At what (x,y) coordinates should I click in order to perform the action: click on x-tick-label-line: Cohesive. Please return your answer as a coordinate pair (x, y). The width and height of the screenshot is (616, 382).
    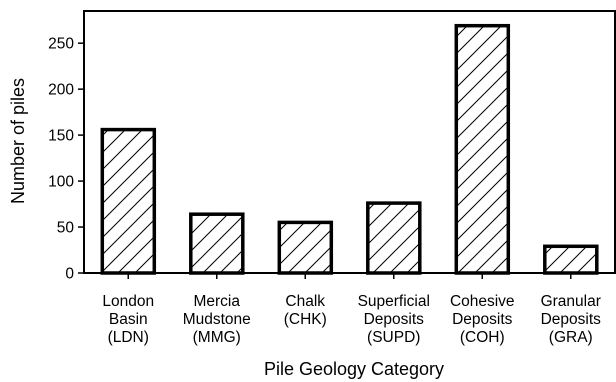
    Looking at the image, I should click on (482, 301).